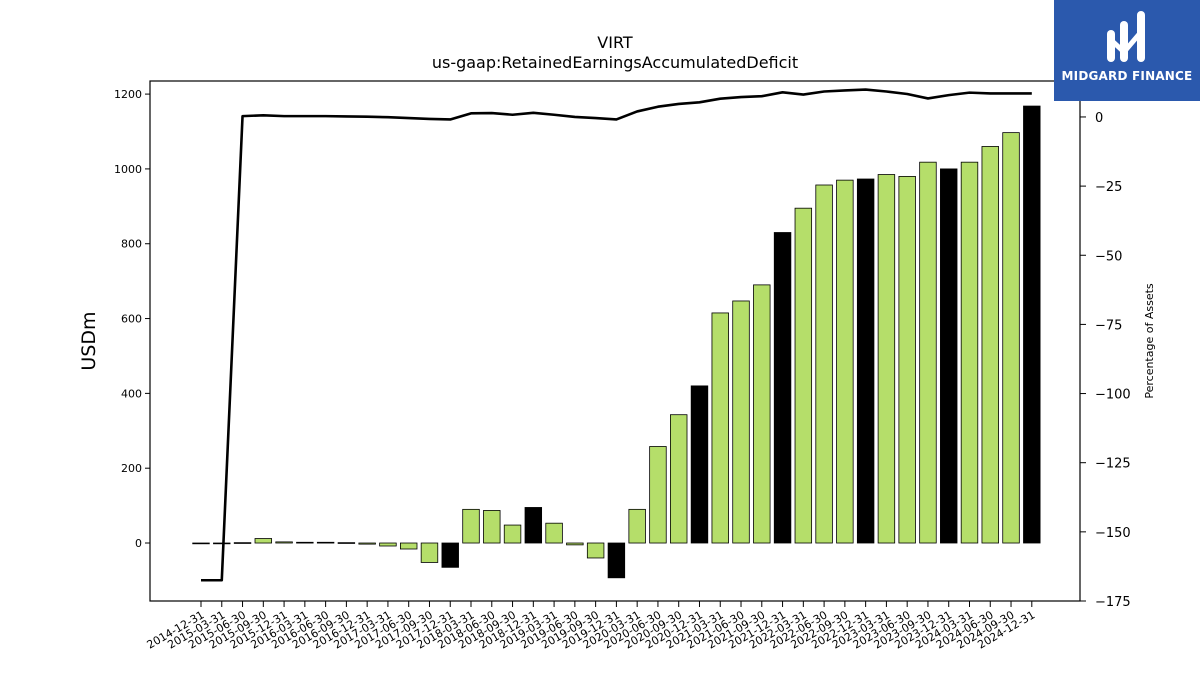 The width and height of the screenshot is (1200, 675). I want to click on left-axis: 0 200 400 600 800 1000 1200, so click(132, 319).